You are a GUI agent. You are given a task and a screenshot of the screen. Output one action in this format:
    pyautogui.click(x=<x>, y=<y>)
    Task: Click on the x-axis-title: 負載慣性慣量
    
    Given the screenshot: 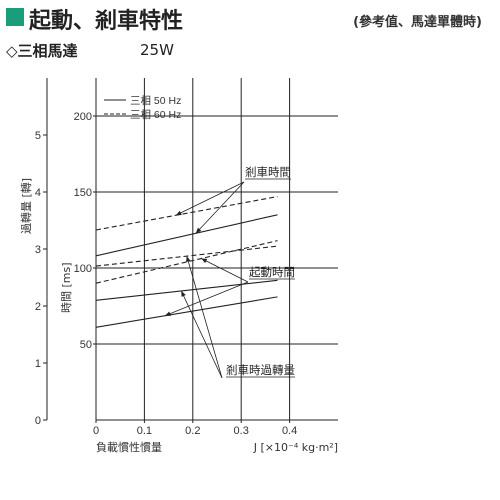 What is the action you would take?
    pyautogui.click(x=129, y=447)
    